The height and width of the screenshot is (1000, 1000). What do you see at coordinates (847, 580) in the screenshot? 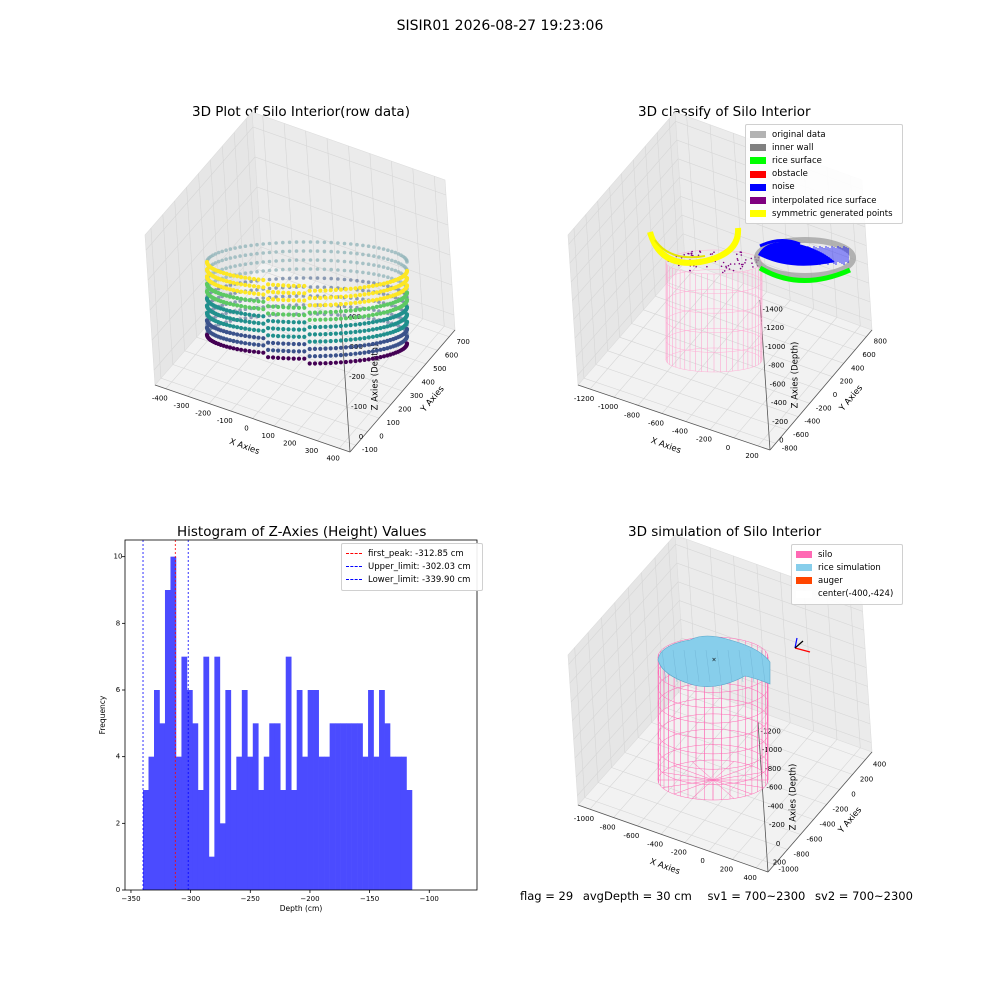
I see `panel4-legend-entry: auger` at bounding box center [847, 580].